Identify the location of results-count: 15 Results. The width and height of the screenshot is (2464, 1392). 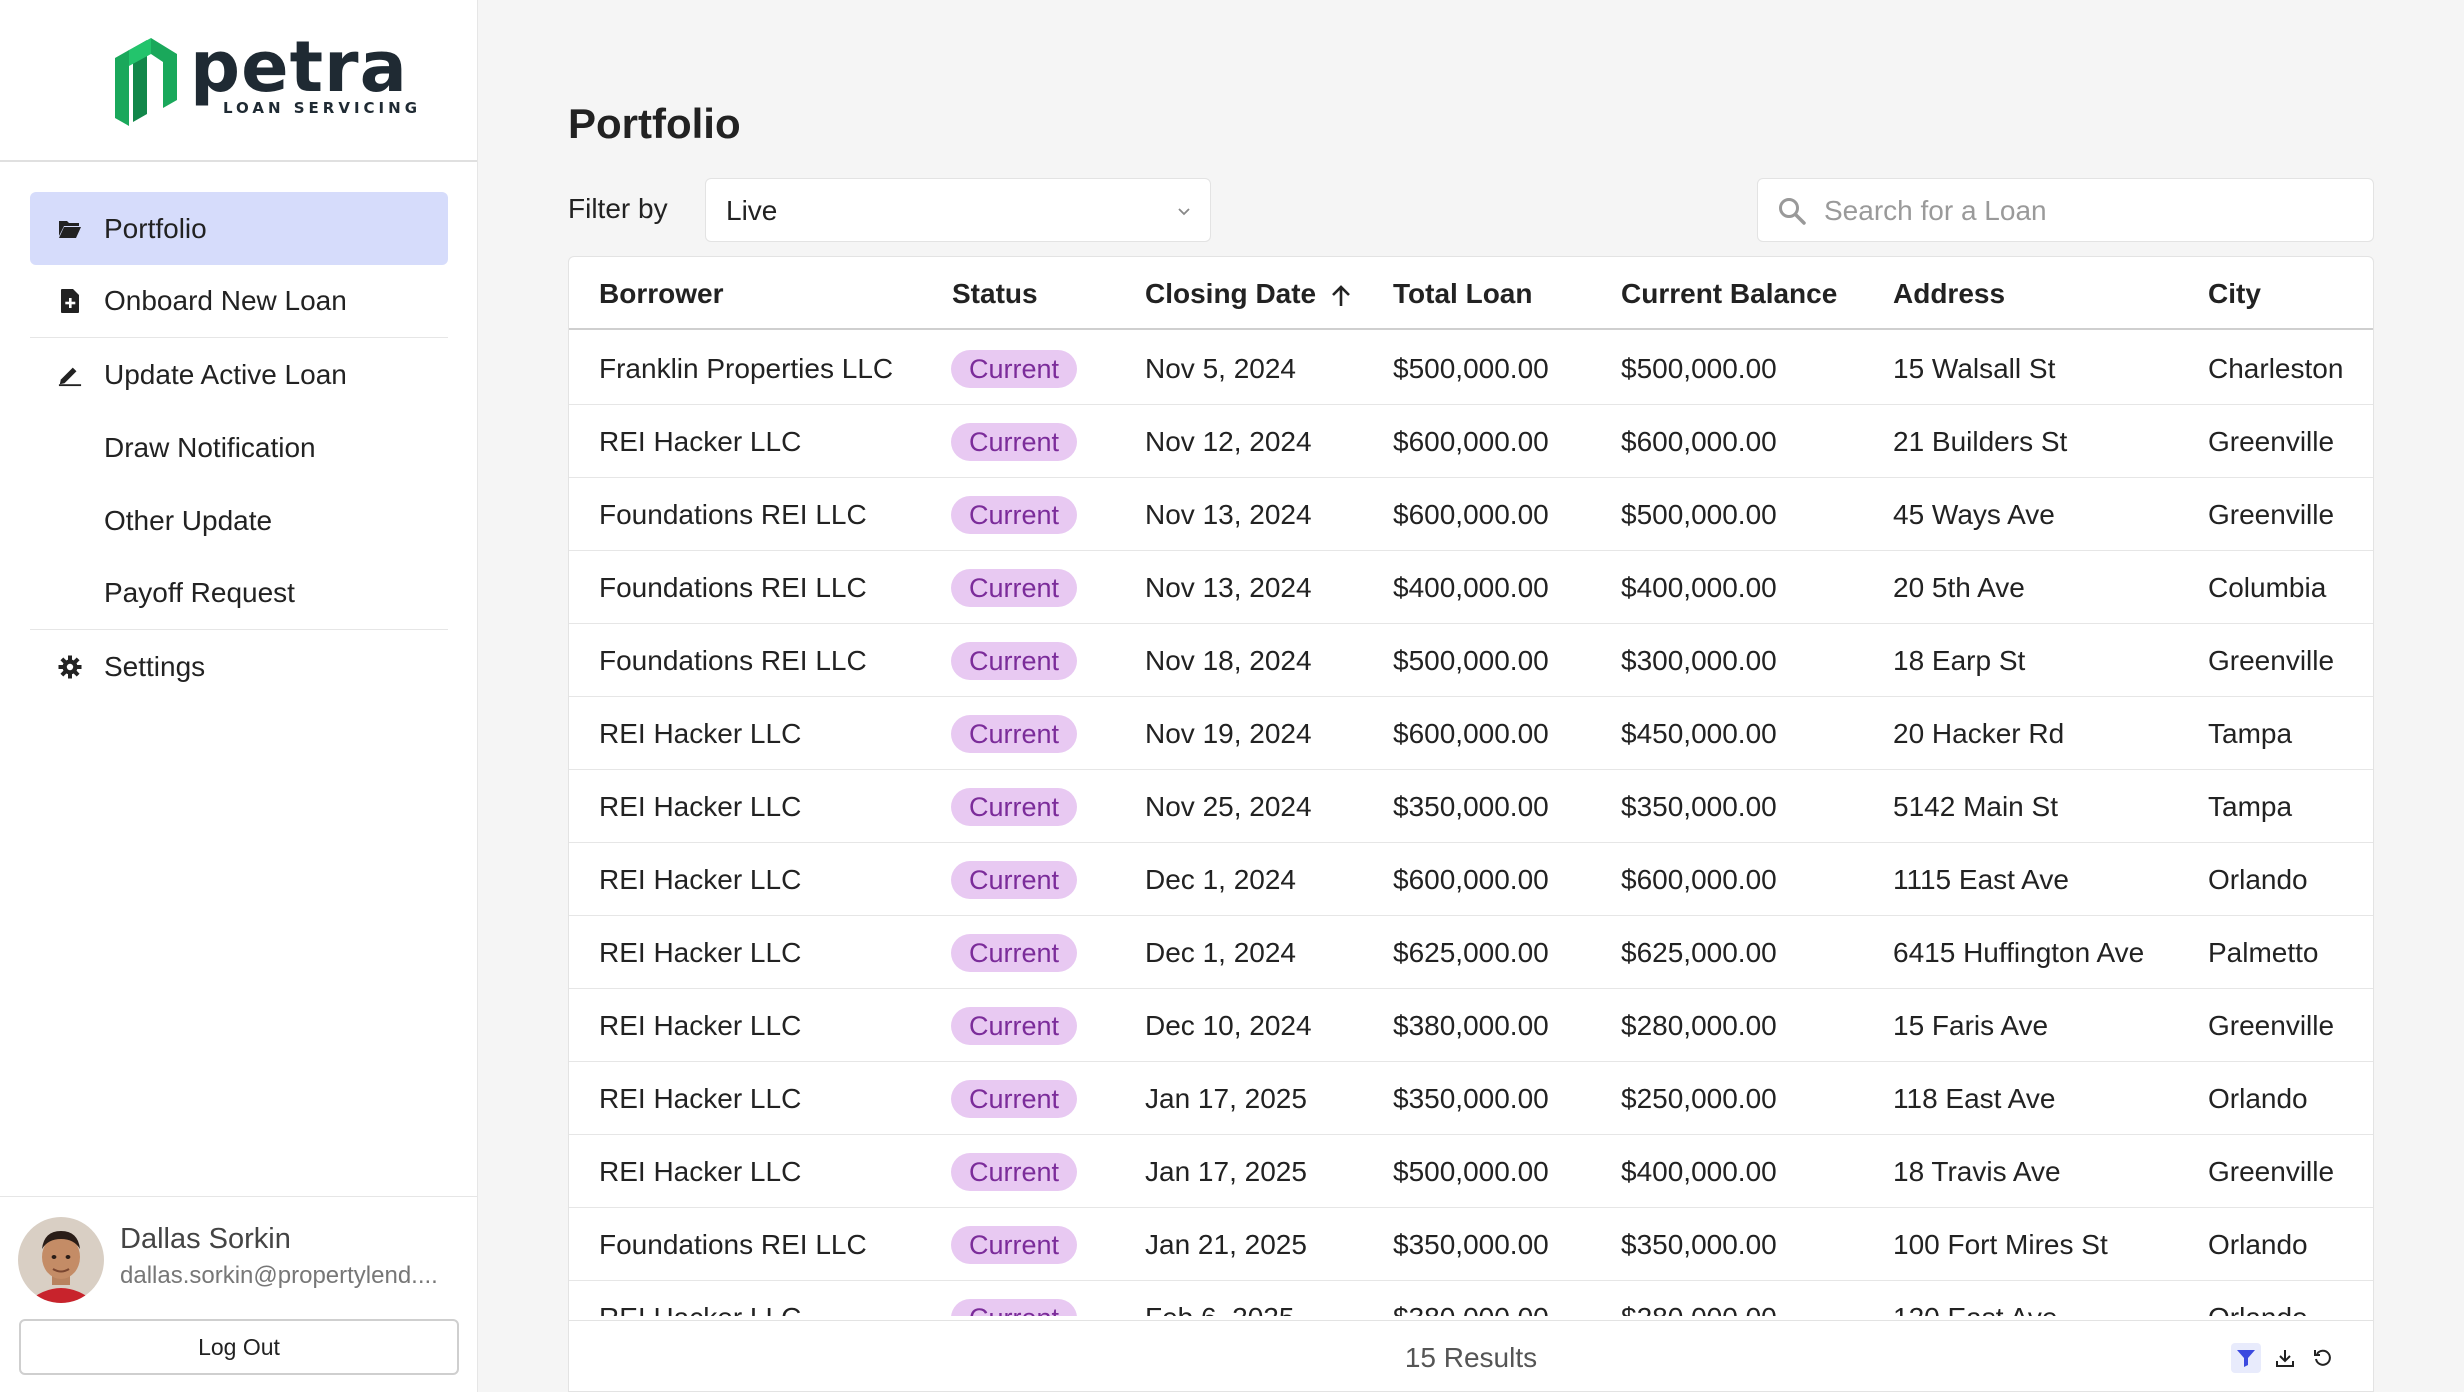
(1471, 1357).